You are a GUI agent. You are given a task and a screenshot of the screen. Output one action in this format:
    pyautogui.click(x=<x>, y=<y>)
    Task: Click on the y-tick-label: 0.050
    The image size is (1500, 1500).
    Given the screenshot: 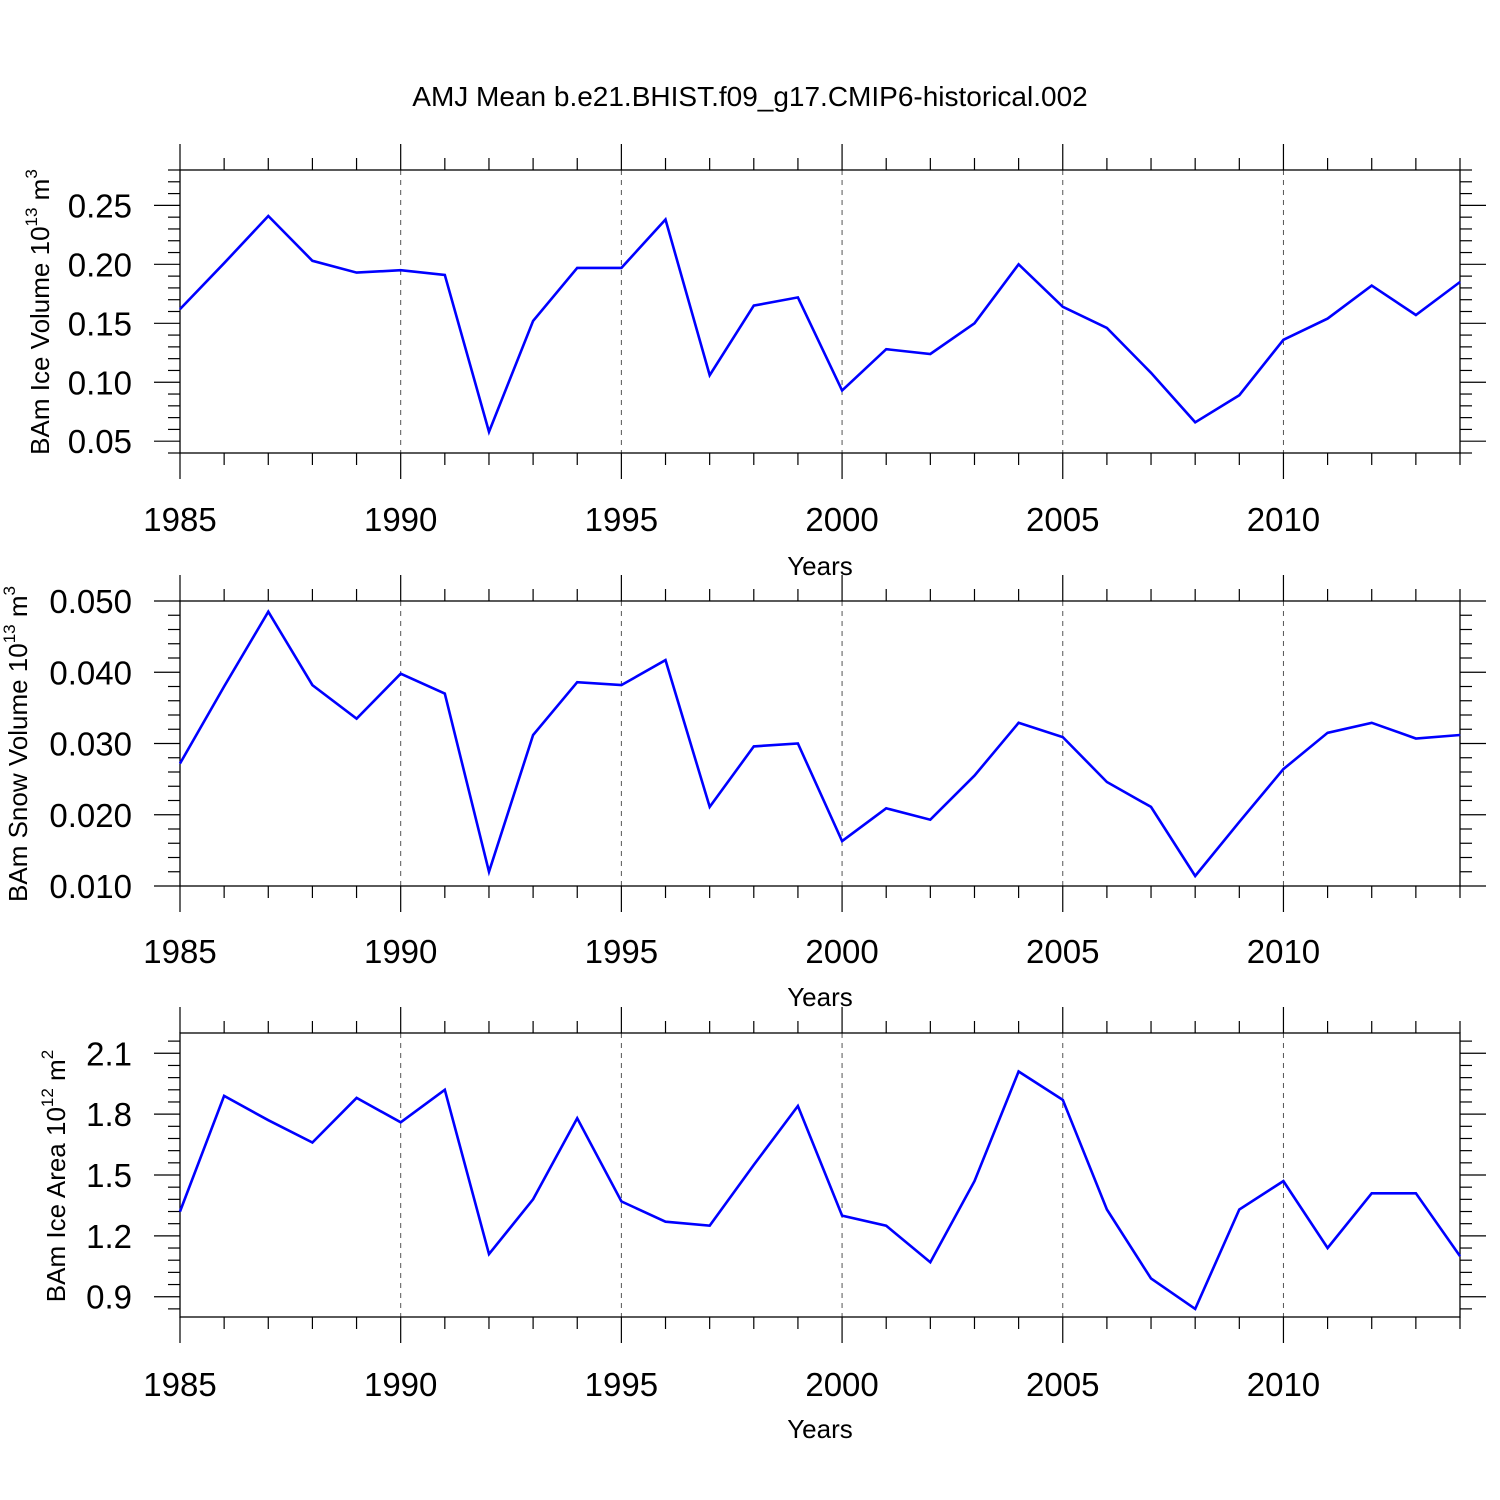 What is the action you would take?
    pyautogui.click(x=90, y=601)
    